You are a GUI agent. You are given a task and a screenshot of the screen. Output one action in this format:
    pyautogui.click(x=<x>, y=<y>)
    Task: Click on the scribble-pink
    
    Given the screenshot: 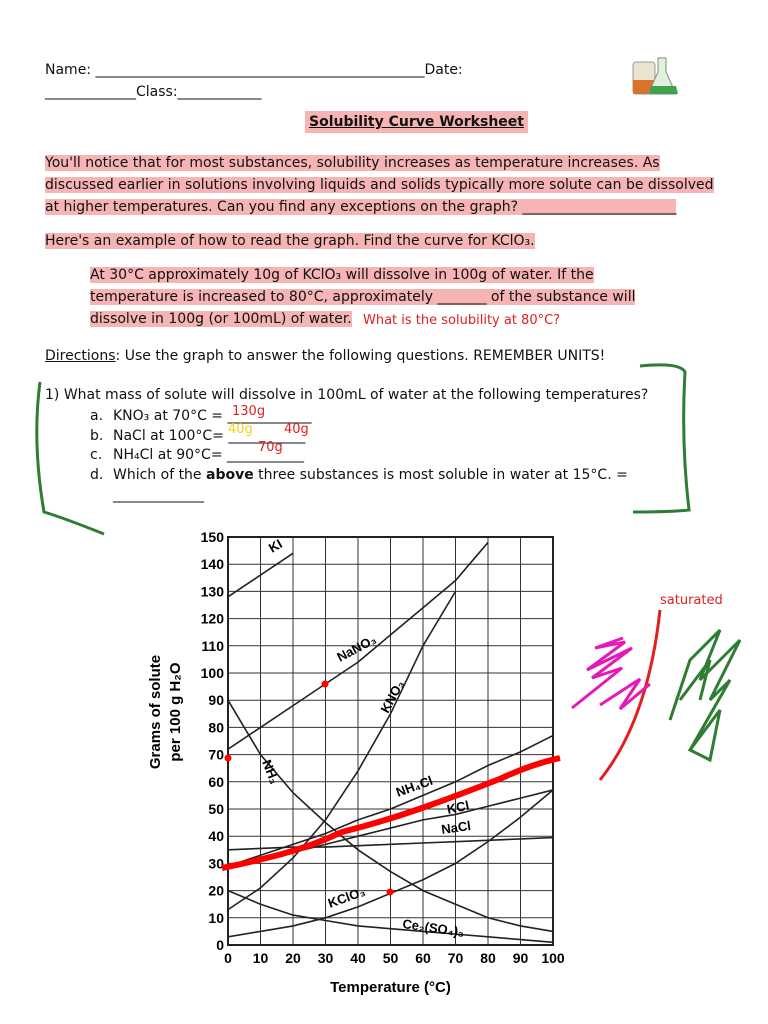 What is the action you would take?
    pyautogui.click(x=611, y=673)
    